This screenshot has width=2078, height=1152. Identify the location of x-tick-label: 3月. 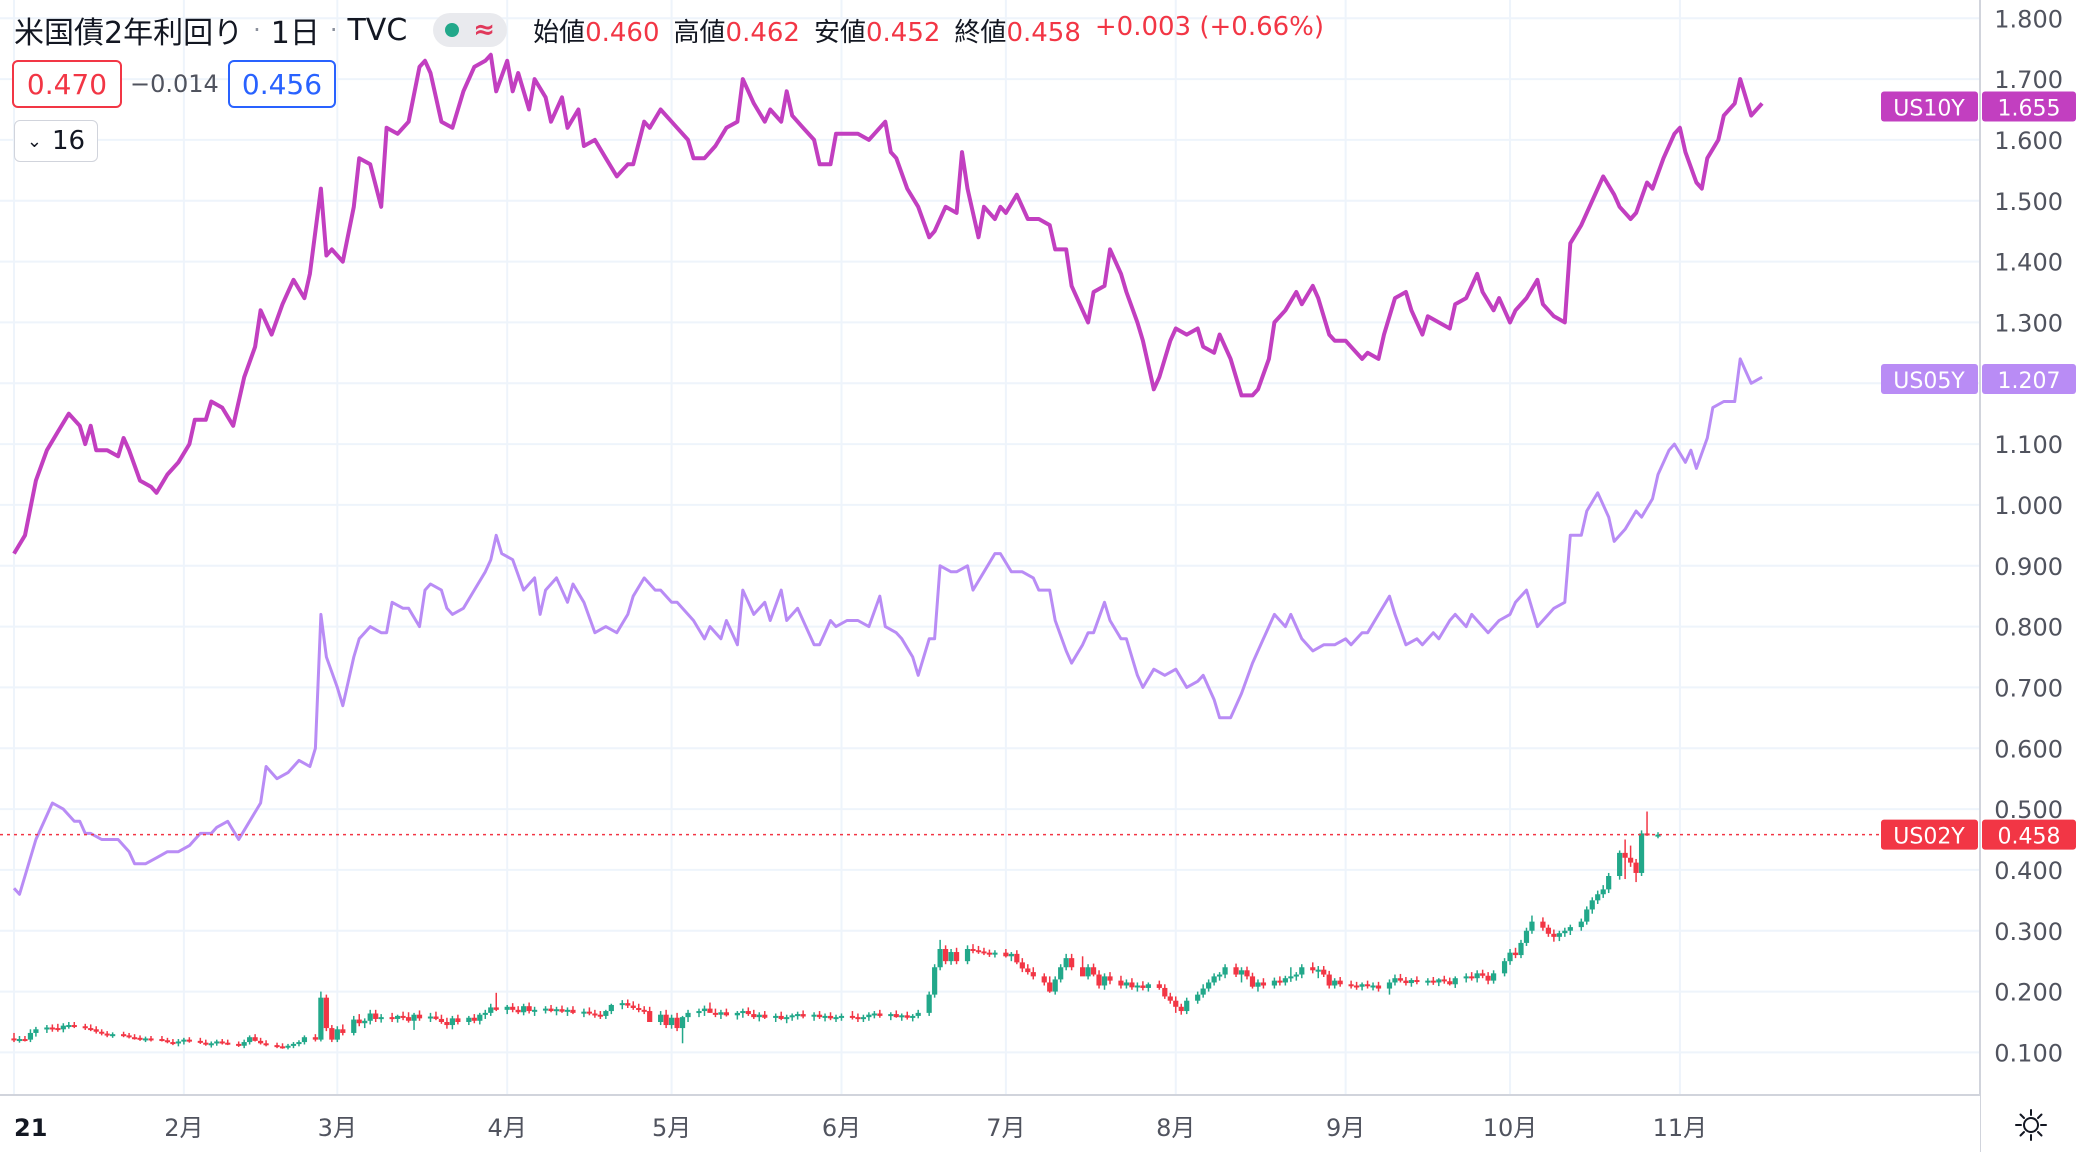
(337, 1128).